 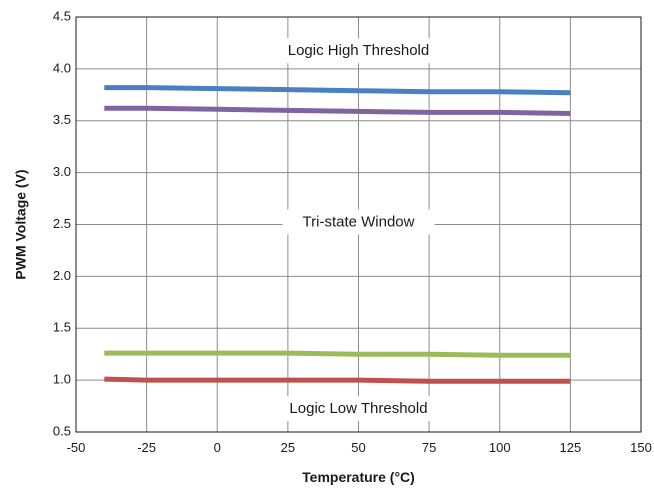 What do you see at coordinates (429, 447) in the screenshot?
I see `x-tick-label: 75` at bounding box center [429, 447].